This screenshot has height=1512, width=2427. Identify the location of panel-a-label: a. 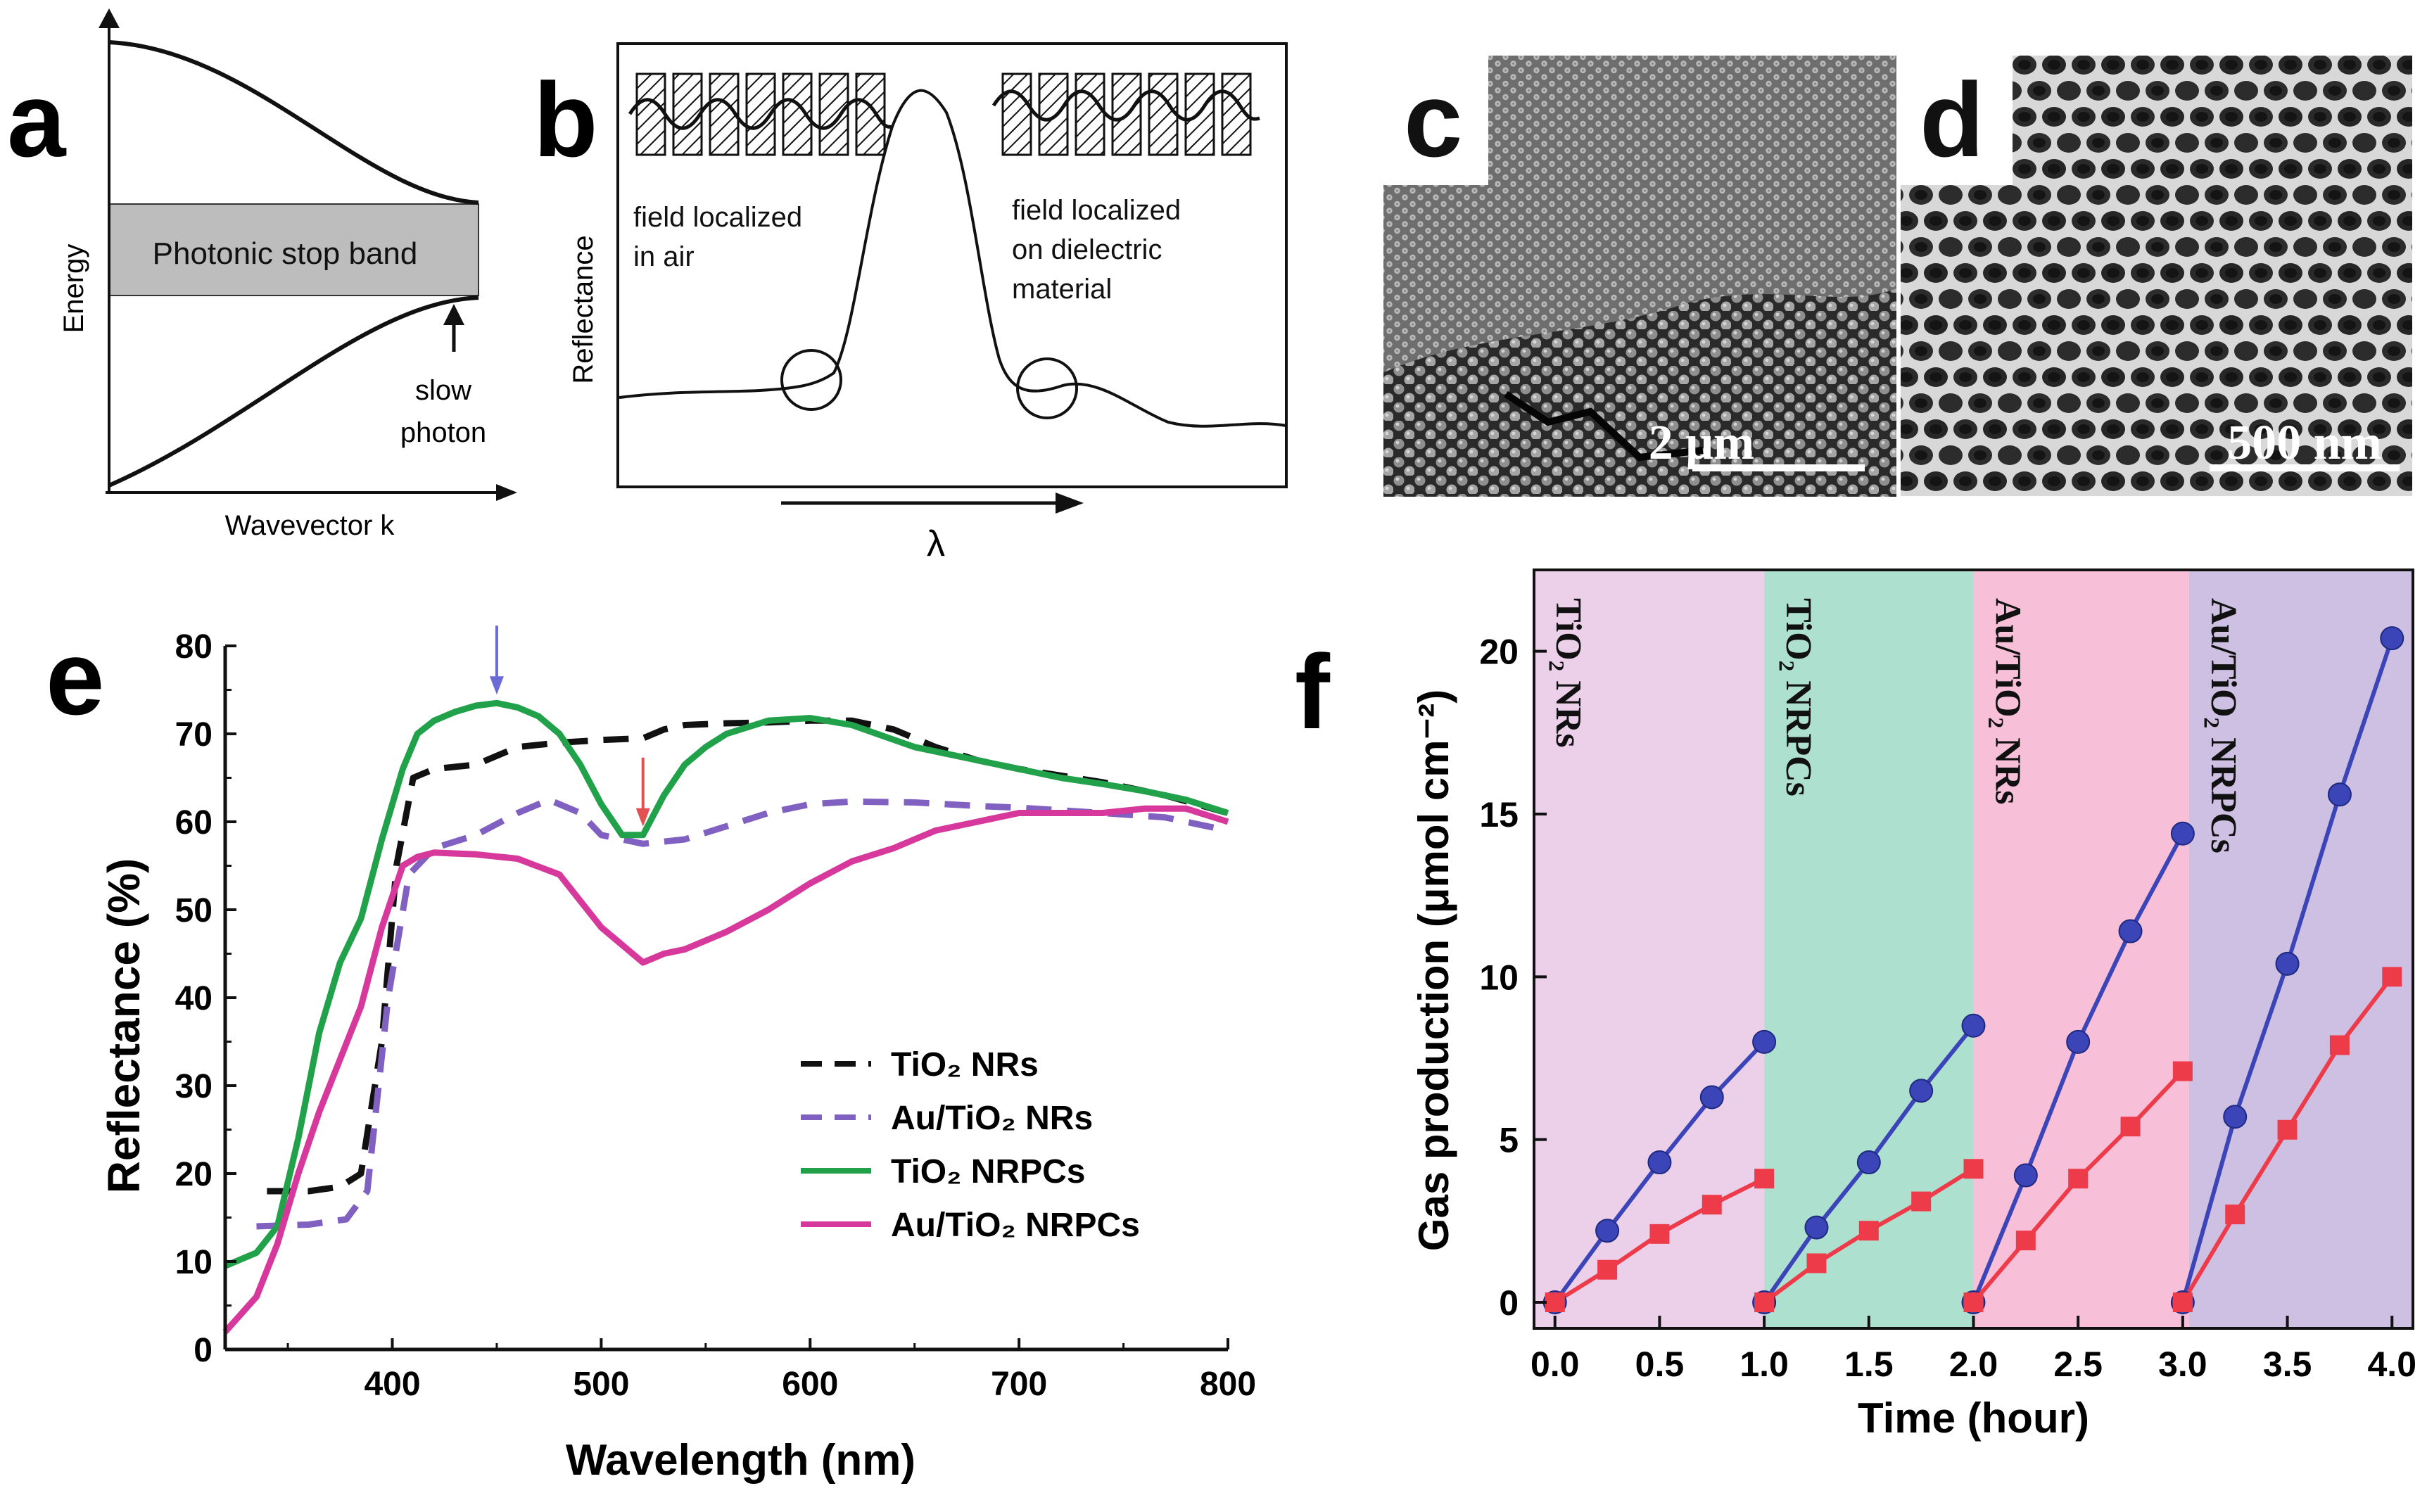
(37, 120).